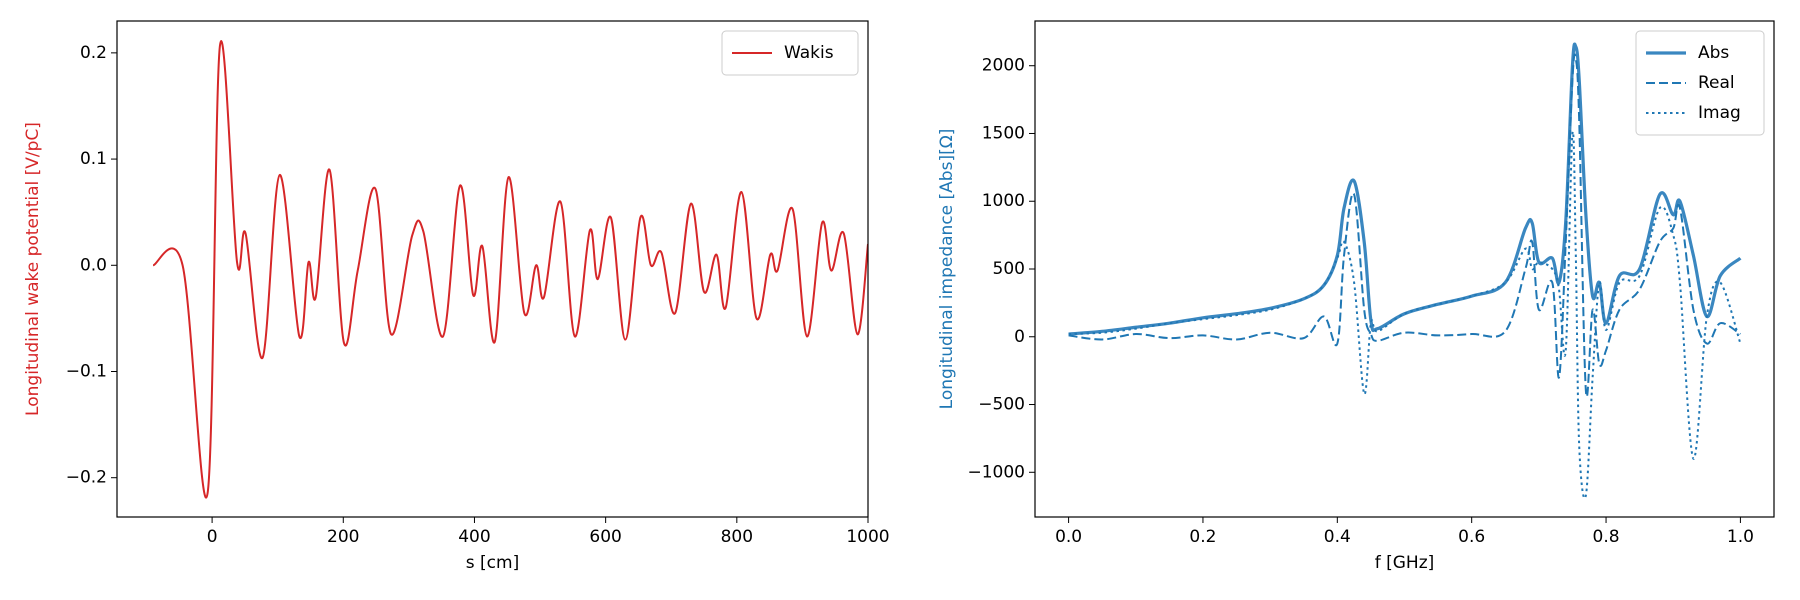  What do you see at coordinates (947, 269) in the screenshot?
I see `y-axis-label: Longitudinal impedance [Abs][Ω]` at bounding box center [947, 269].